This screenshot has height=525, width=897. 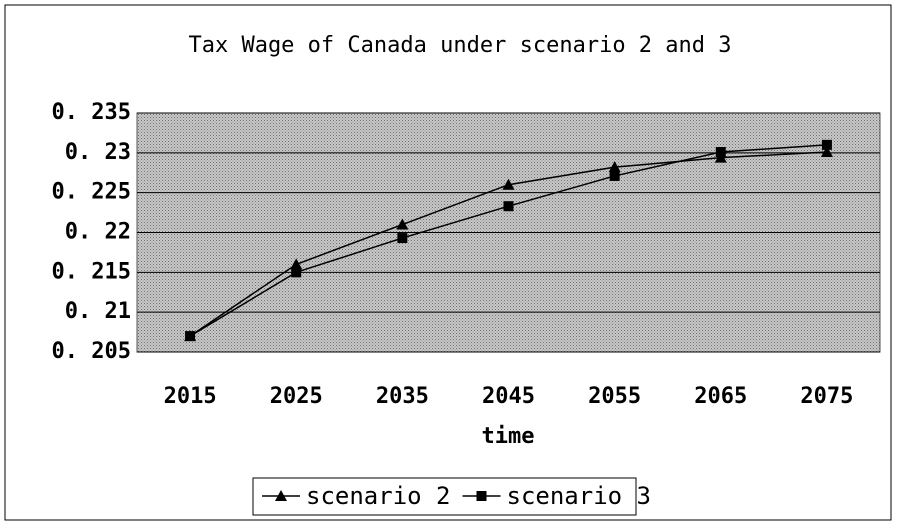 What do you see at coordinates (378, 496) in the screenshot?
I see `legend-label: scenario 2` at bounding box center [378, 496].